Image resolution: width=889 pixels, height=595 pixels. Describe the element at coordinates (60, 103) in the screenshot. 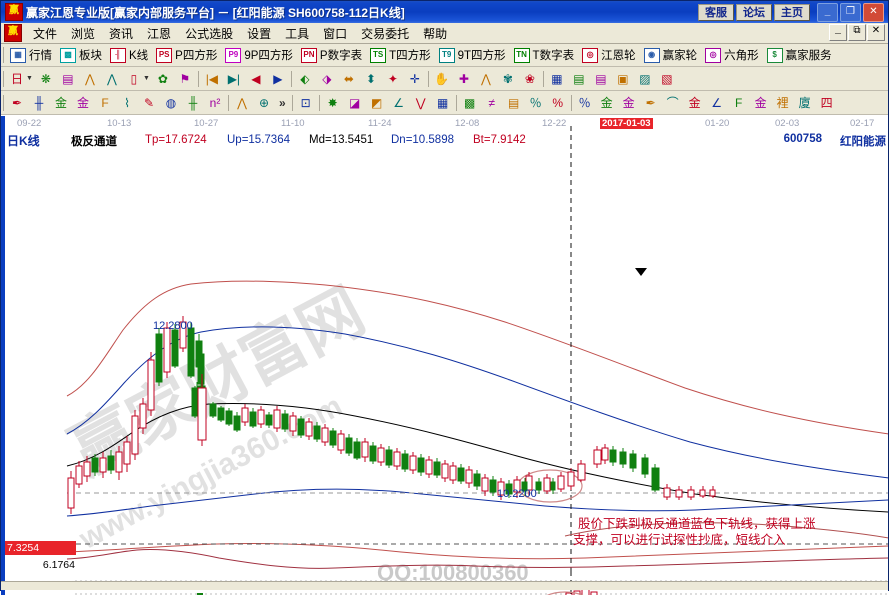

I see `gold-grid-tool: 金` at that location.